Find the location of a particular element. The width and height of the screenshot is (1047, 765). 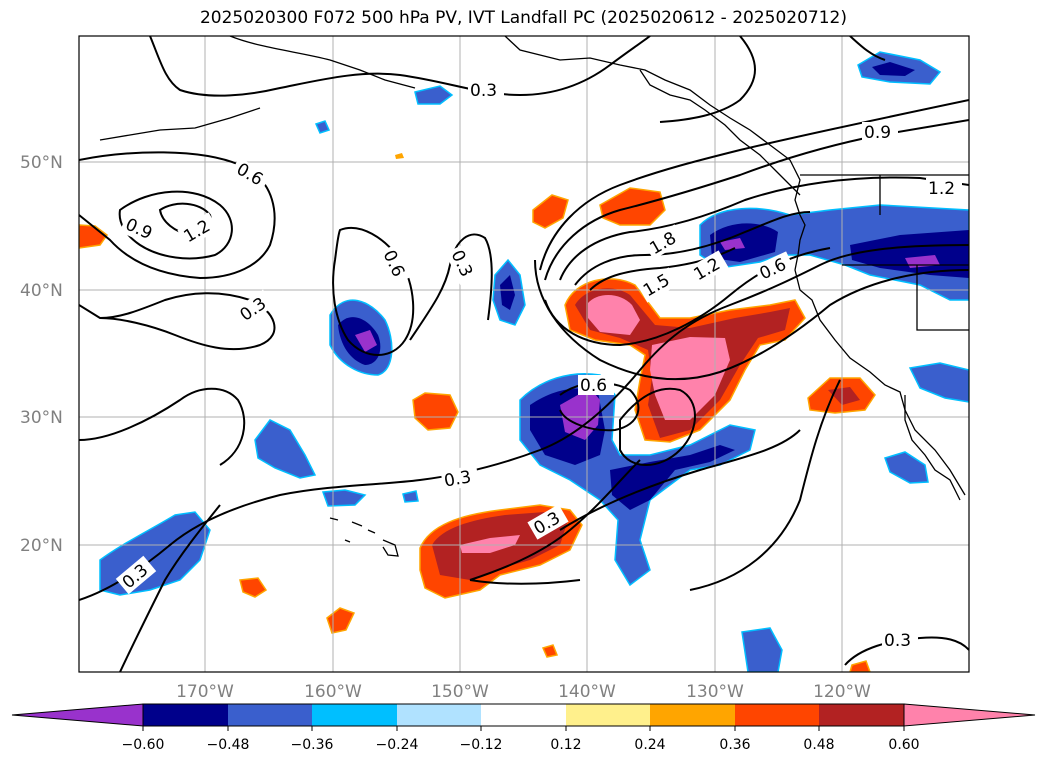

coastline-baja is located at coordinates (932, 448).